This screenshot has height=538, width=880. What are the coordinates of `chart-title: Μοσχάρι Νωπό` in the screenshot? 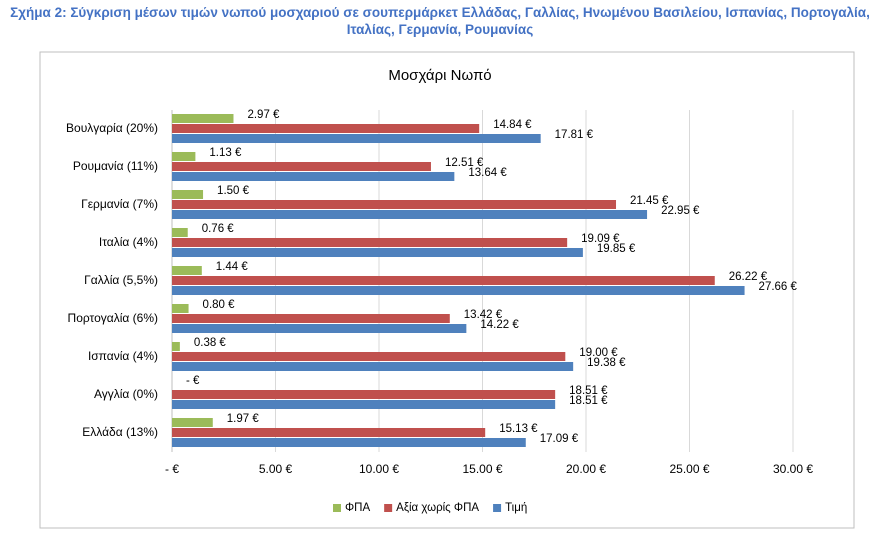 It's located at (439, 75).